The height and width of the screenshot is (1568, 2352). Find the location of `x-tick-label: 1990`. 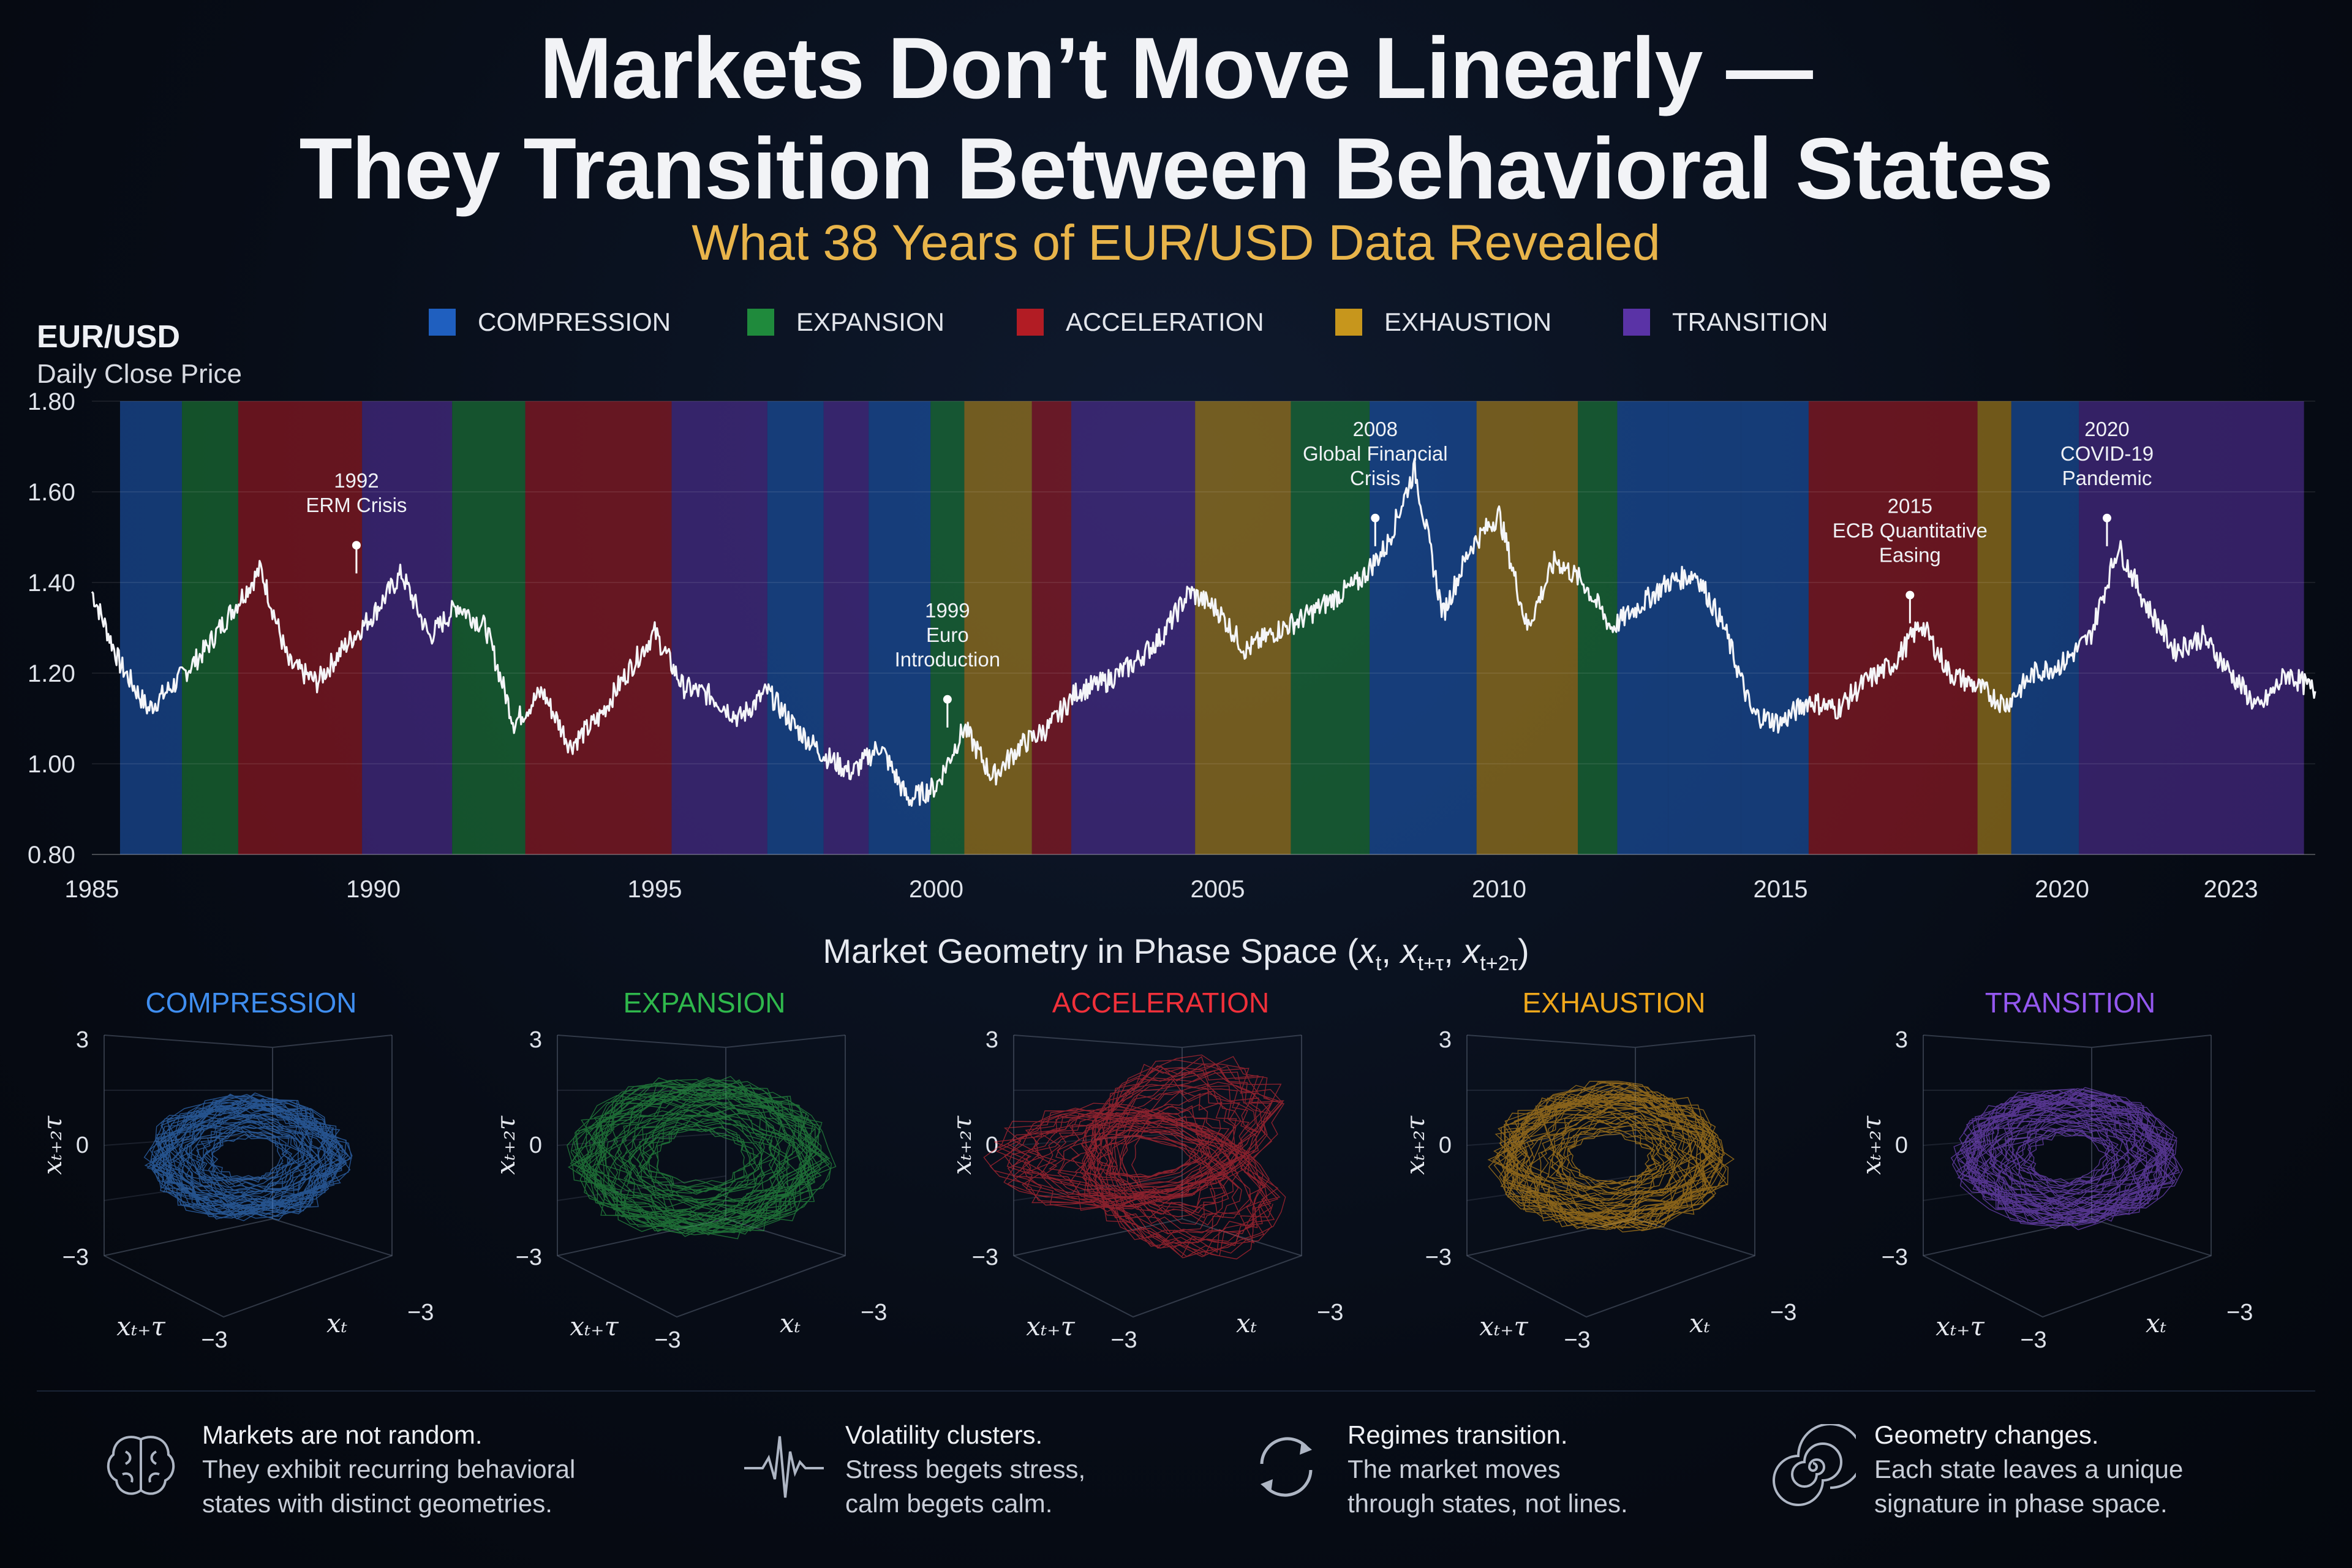

x-tick-label: 1990 is located at coordinates (374, 889).